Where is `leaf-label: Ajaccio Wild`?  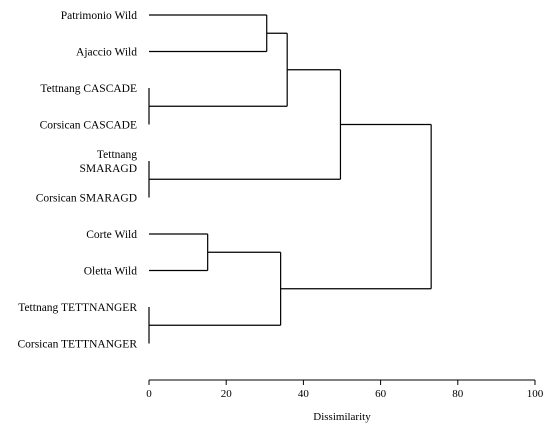 leaf-label: Ajaccio Wild is located at coordinates (106, 53).